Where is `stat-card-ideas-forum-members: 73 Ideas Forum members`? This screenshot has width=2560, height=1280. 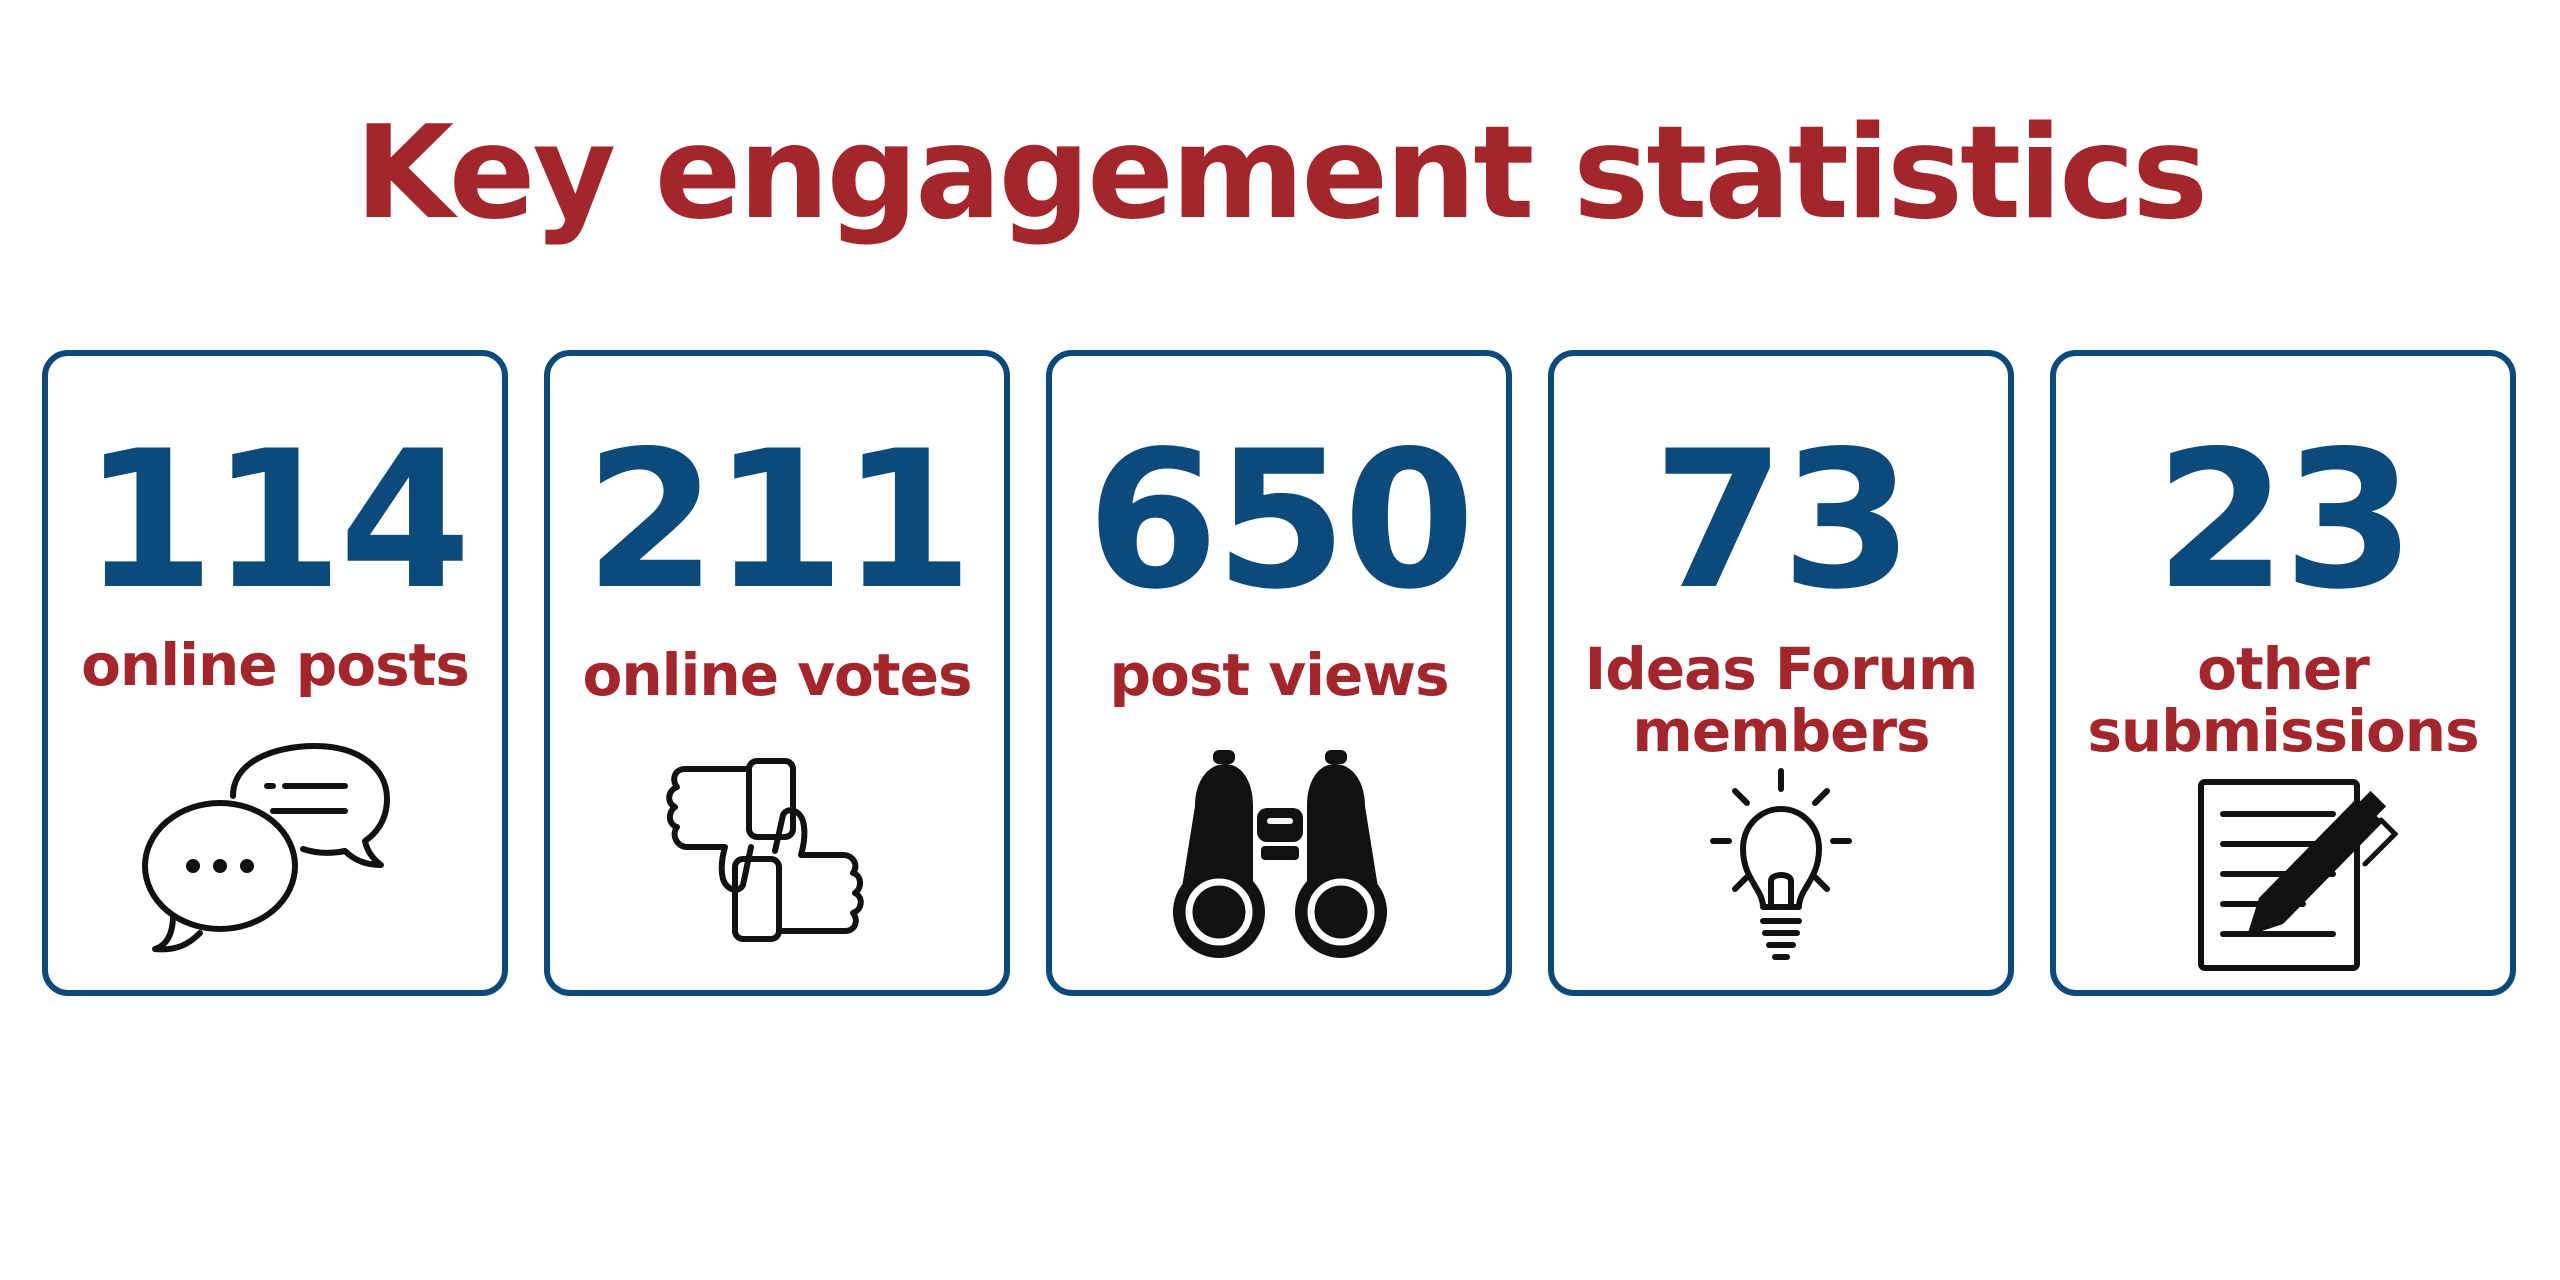
stat-card-ideas-forum-members: 73 Ideas Forum members is located at coordinates (1781, 673).